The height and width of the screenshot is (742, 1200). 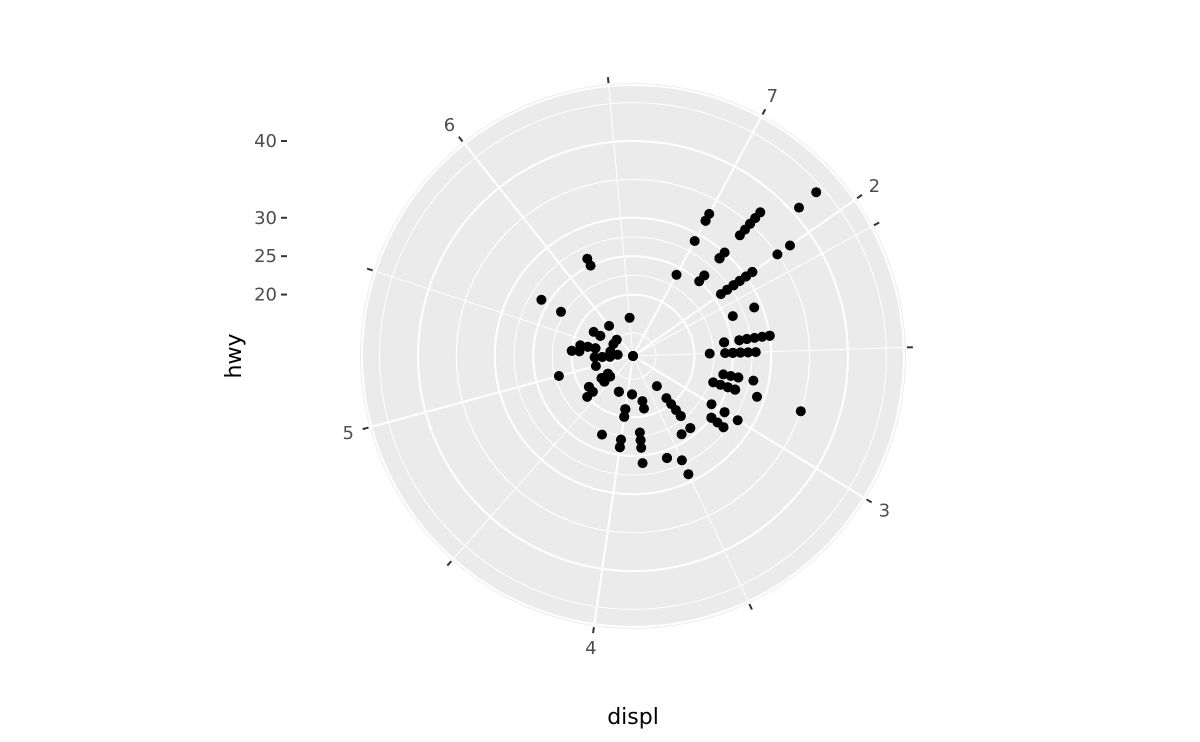 I want to click on theta-tick-label: 5, so click(x=347, y=433).